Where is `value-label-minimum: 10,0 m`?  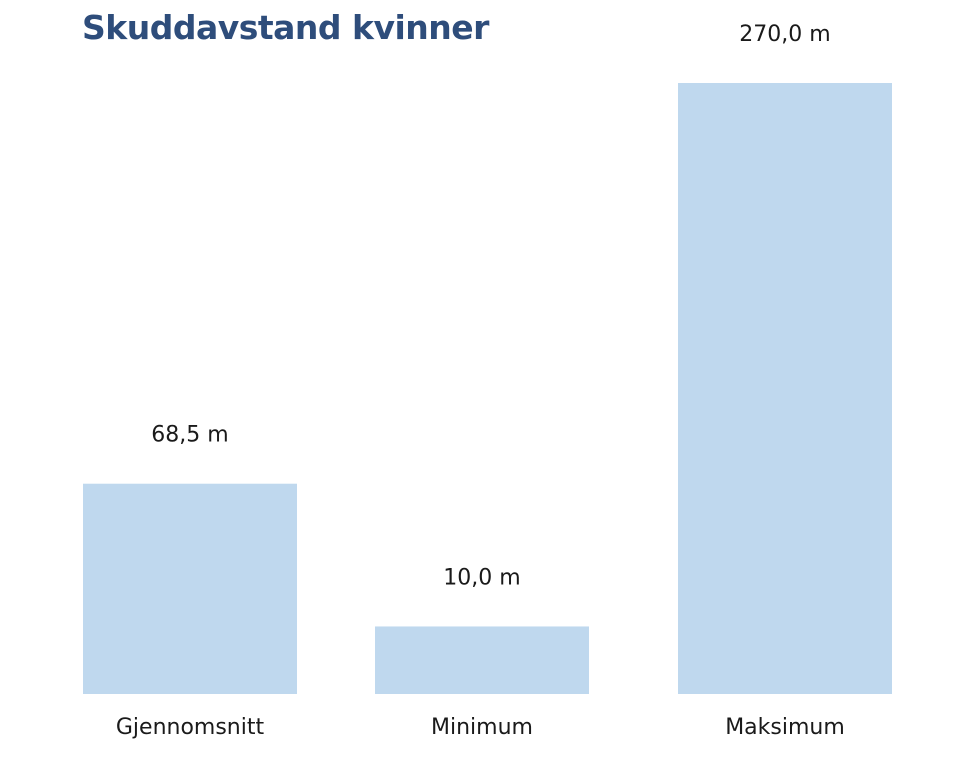
value-label-minimum: 10,0 m is located at coordinates (481, 577).